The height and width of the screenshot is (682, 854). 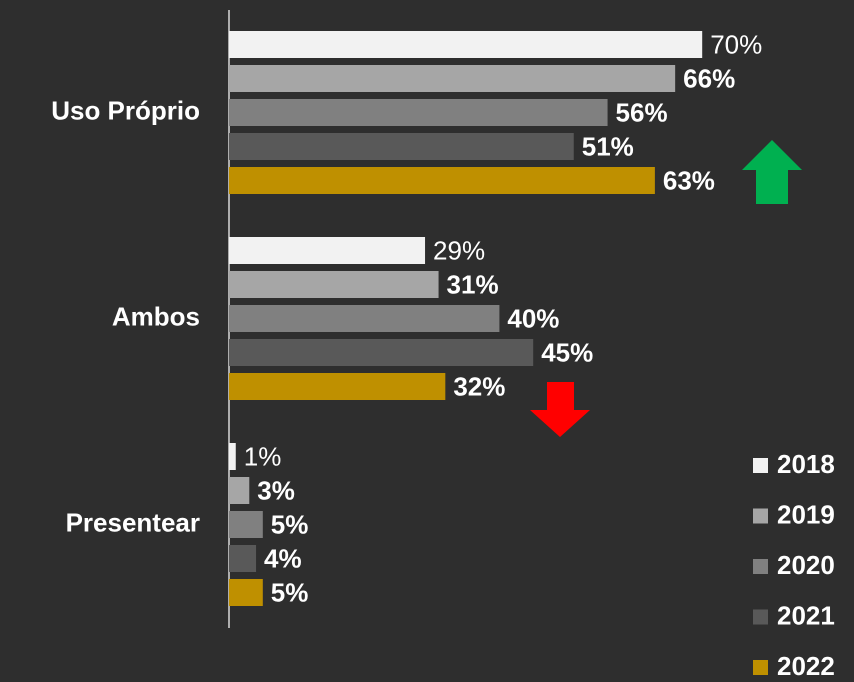 I want to click on data-label: 4%, so click(x=283, y=558).